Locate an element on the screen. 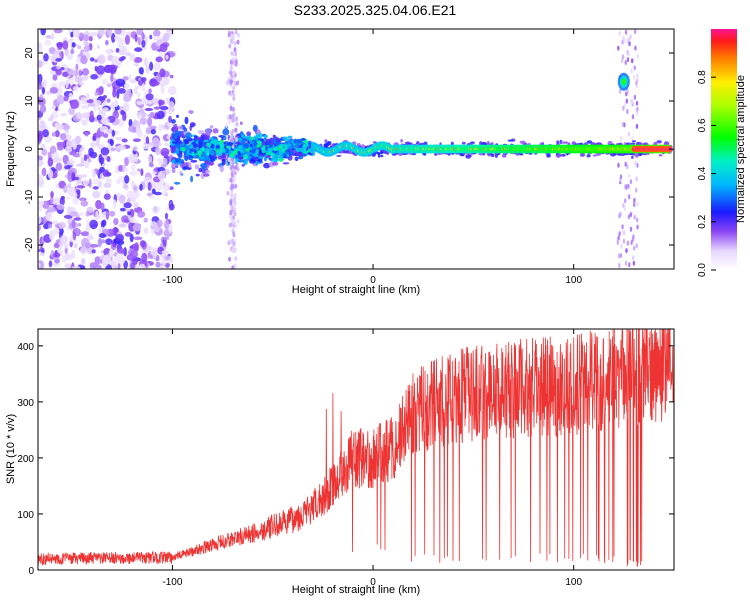  x-tick-label: -100 is located at coordinates (172, 582).